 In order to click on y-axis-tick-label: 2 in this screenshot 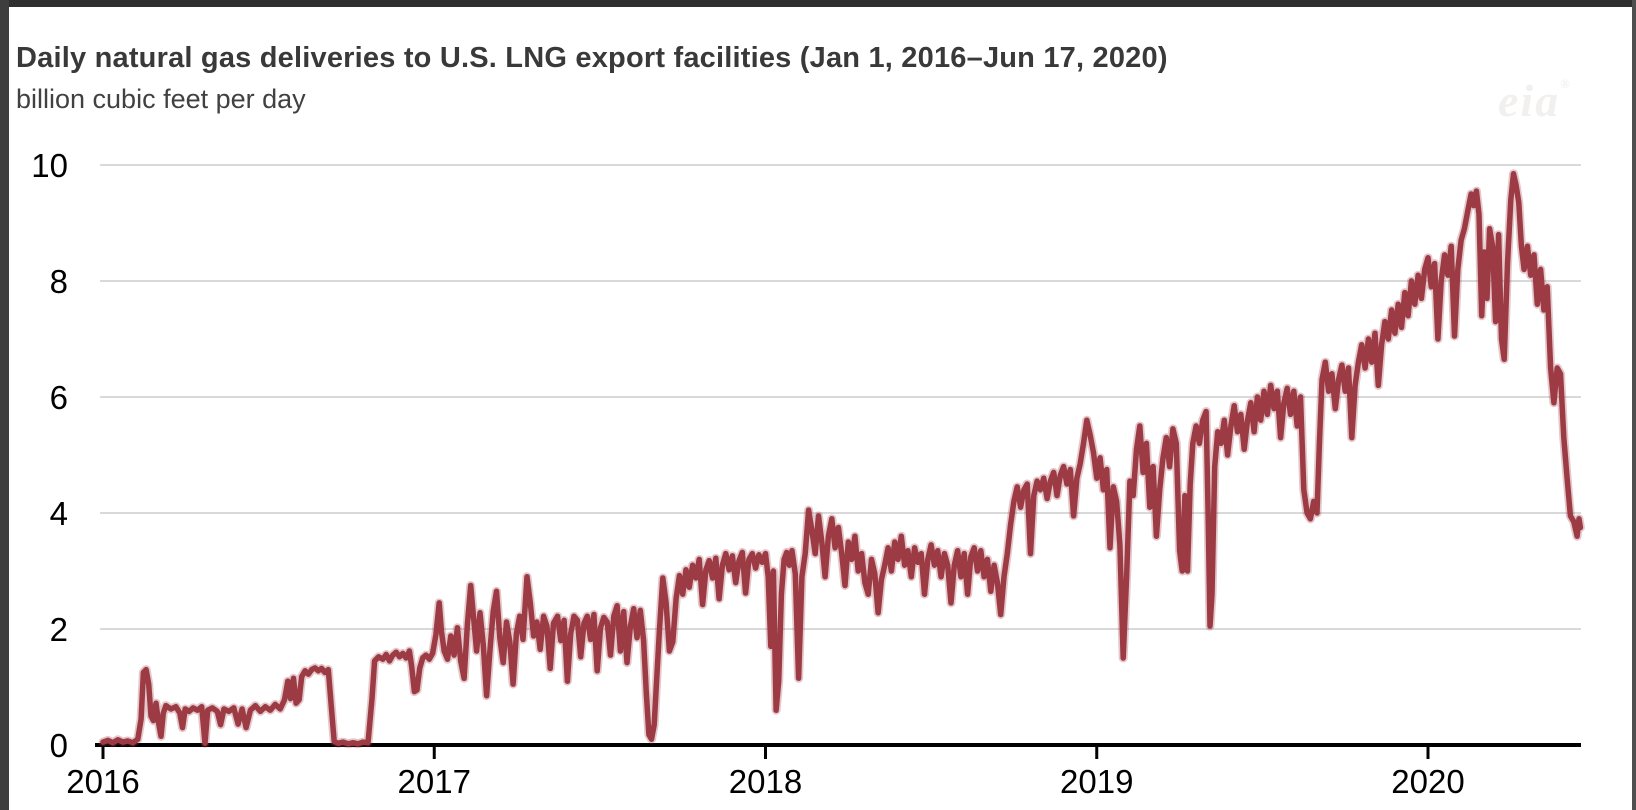, I will do `click(59, 629)`.